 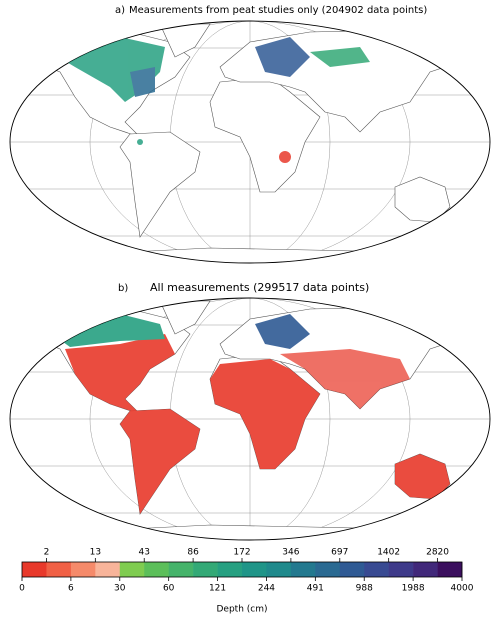 I want to click on colorbar-tick-label: 86, so click(x=193, y=553).